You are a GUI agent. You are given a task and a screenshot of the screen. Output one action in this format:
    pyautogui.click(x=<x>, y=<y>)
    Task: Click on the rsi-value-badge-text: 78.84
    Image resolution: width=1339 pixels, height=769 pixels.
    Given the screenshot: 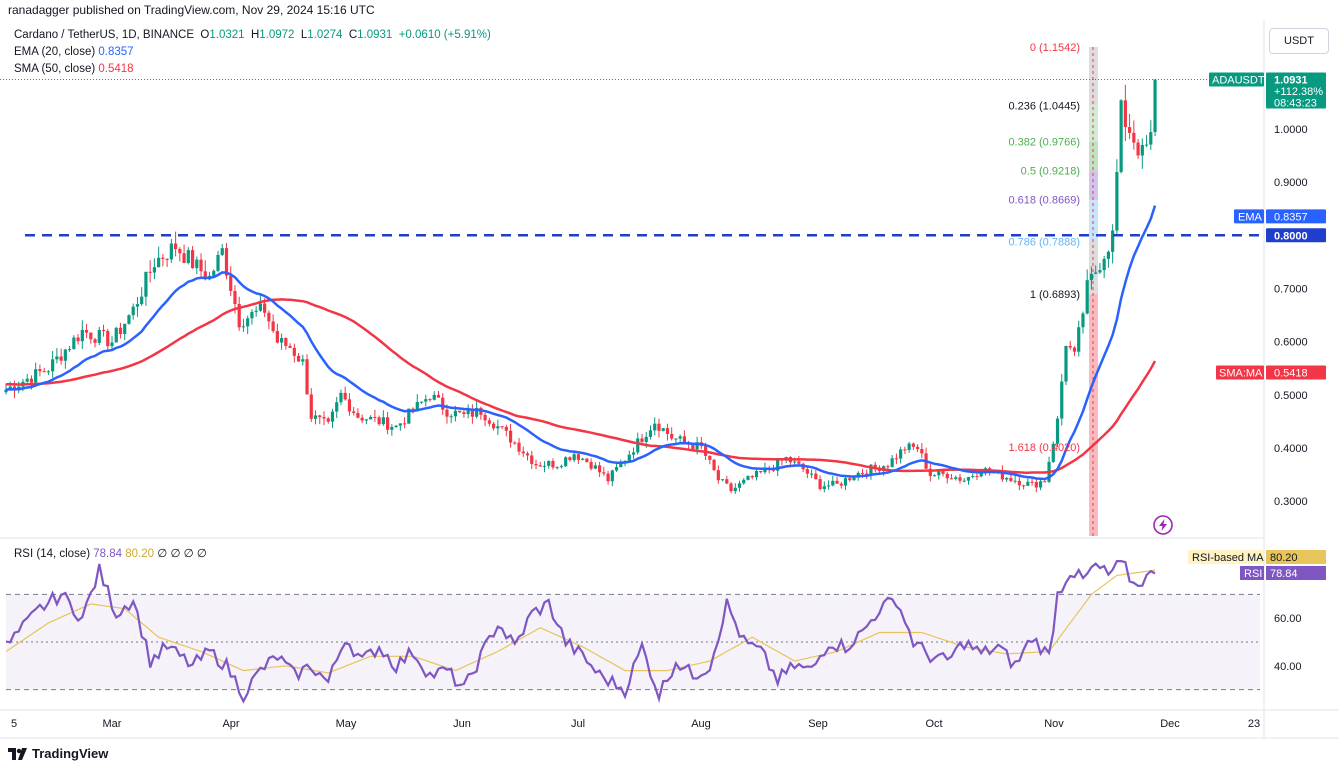 What is the action you would take?
    pyautogui.click(x=1284, y=574)
    